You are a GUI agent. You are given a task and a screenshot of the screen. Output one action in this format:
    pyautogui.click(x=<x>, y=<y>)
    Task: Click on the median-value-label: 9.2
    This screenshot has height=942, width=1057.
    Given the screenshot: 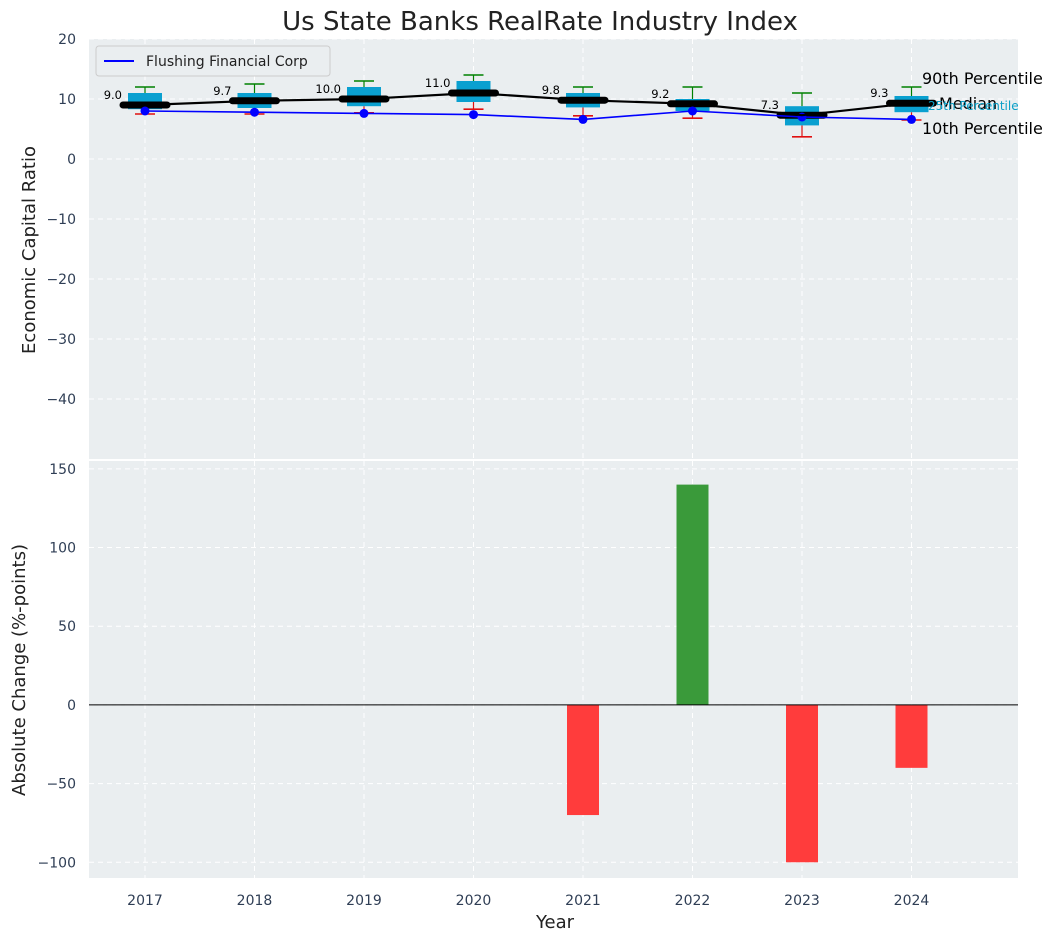 What is the action you would take?
    pyautogui.click(x=660, y=94)
    